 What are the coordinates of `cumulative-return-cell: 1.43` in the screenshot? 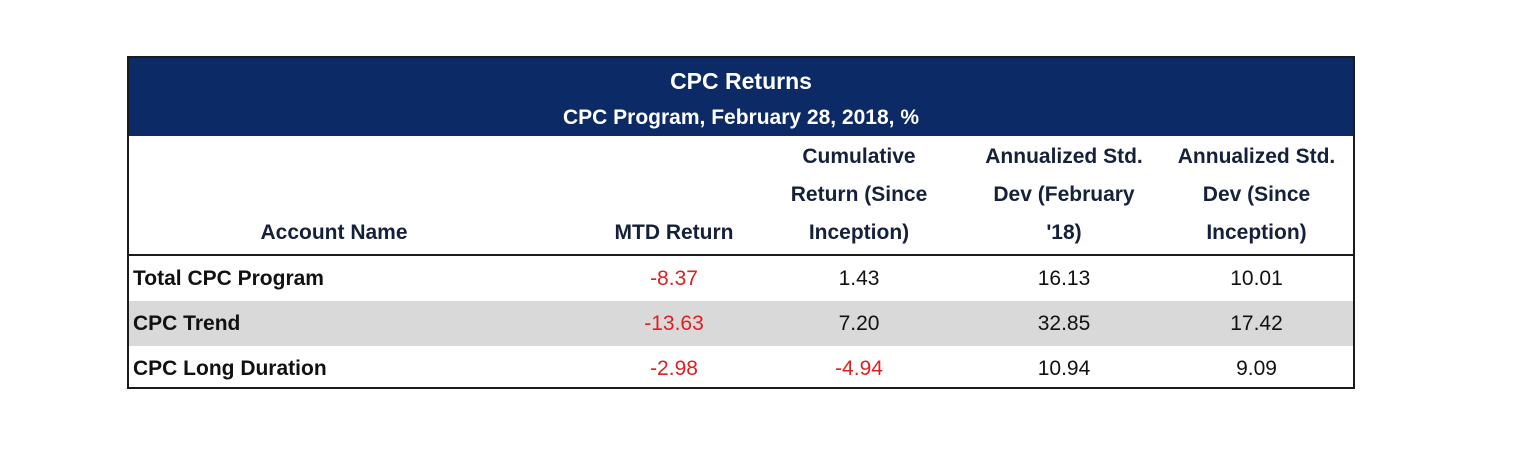 It's located at (859, 278).